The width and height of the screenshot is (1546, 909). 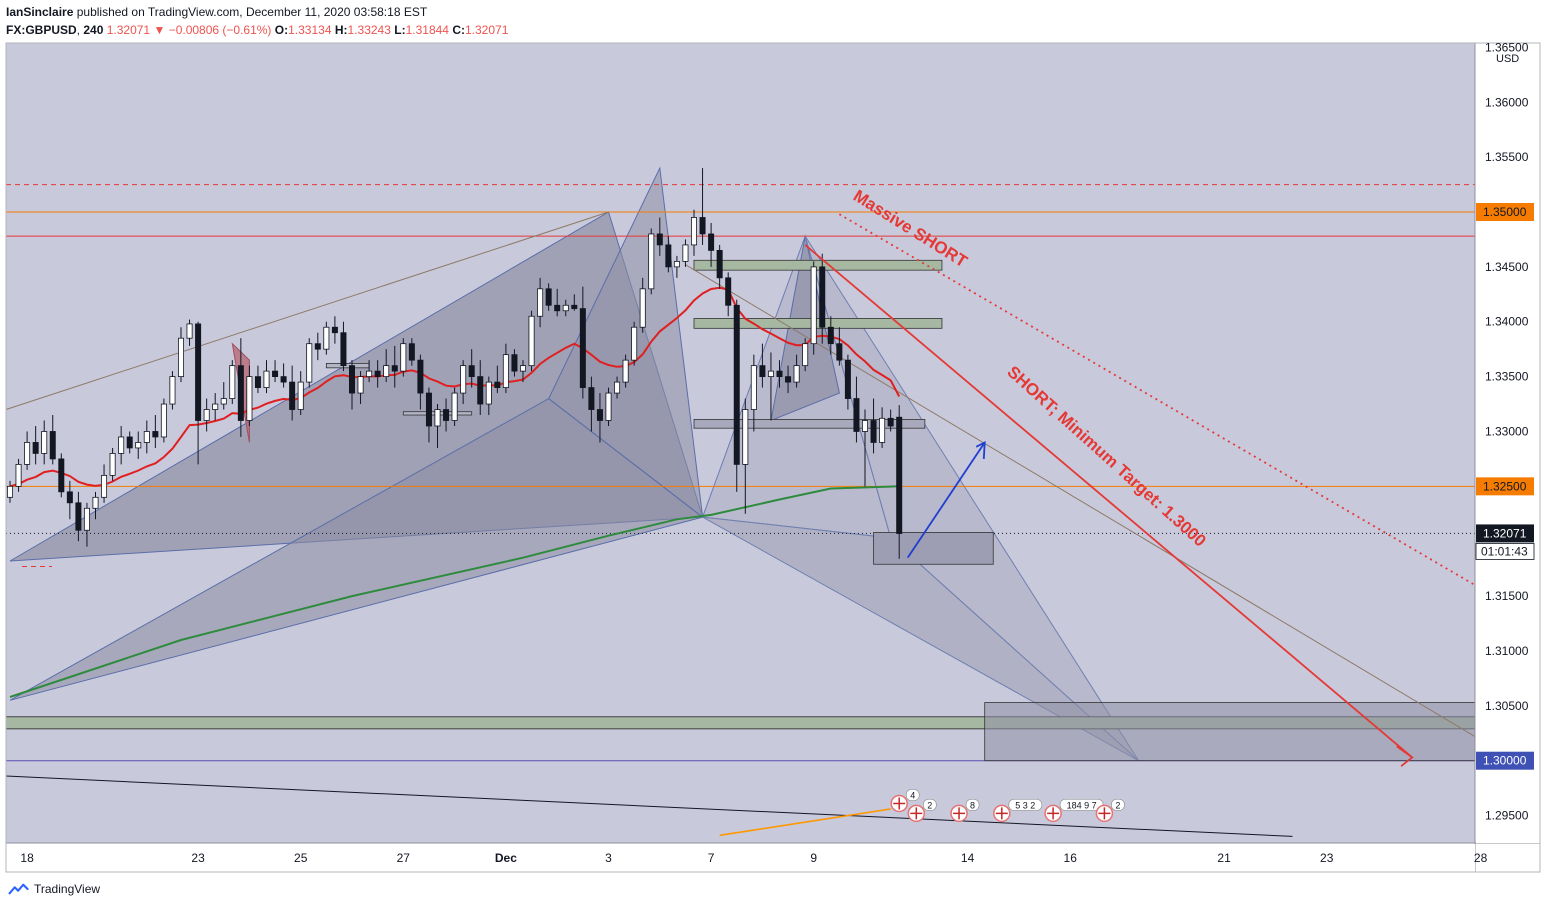 I want to click on event-badge: 184 9 7, so click(x=1074, y=811).